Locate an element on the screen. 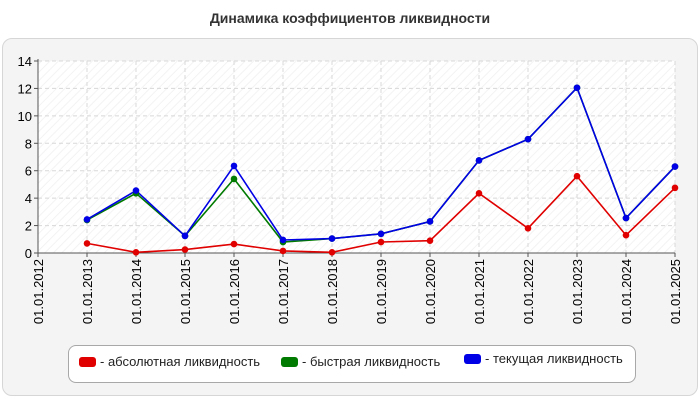 This screenshot has height=400, width=700. legend-swatch-absolute is located at coordinates (87, 361).